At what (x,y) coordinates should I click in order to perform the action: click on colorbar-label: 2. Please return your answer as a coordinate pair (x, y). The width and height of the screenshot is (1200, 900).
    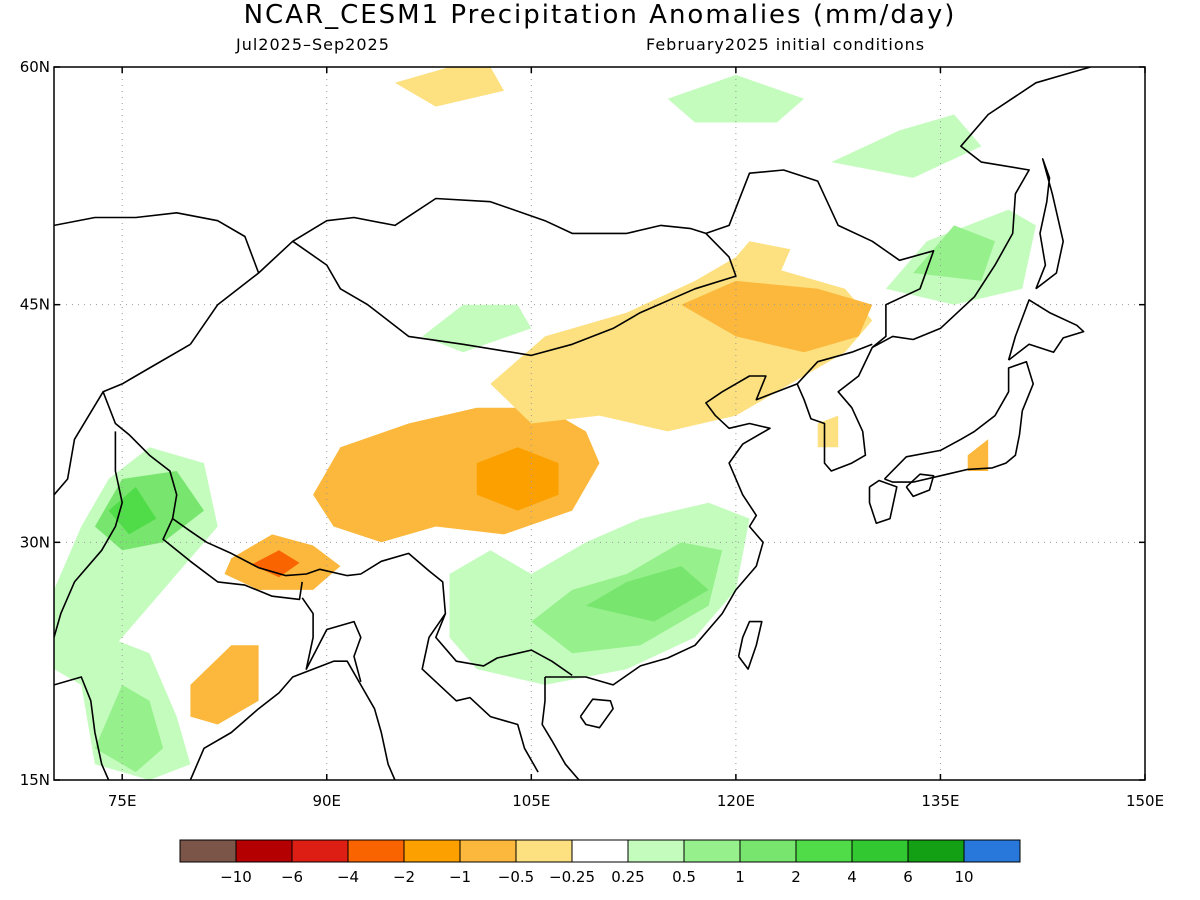
    Looking at the image, I should click on (796, 877).